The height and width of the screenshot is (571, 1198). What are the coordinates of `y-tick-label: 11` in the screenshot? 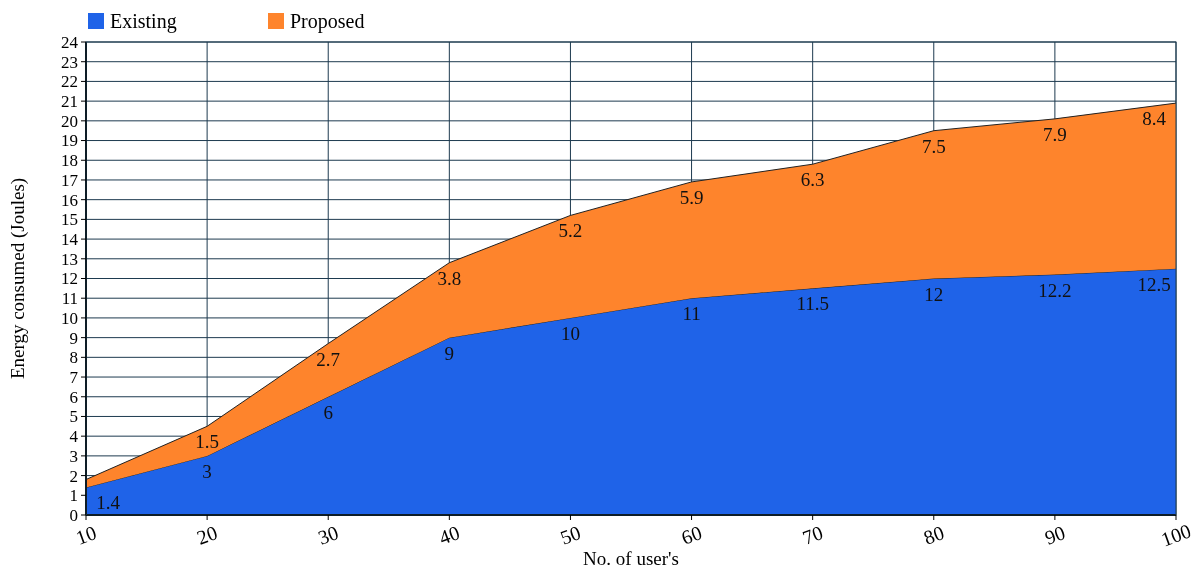 It's located at (69, 299).